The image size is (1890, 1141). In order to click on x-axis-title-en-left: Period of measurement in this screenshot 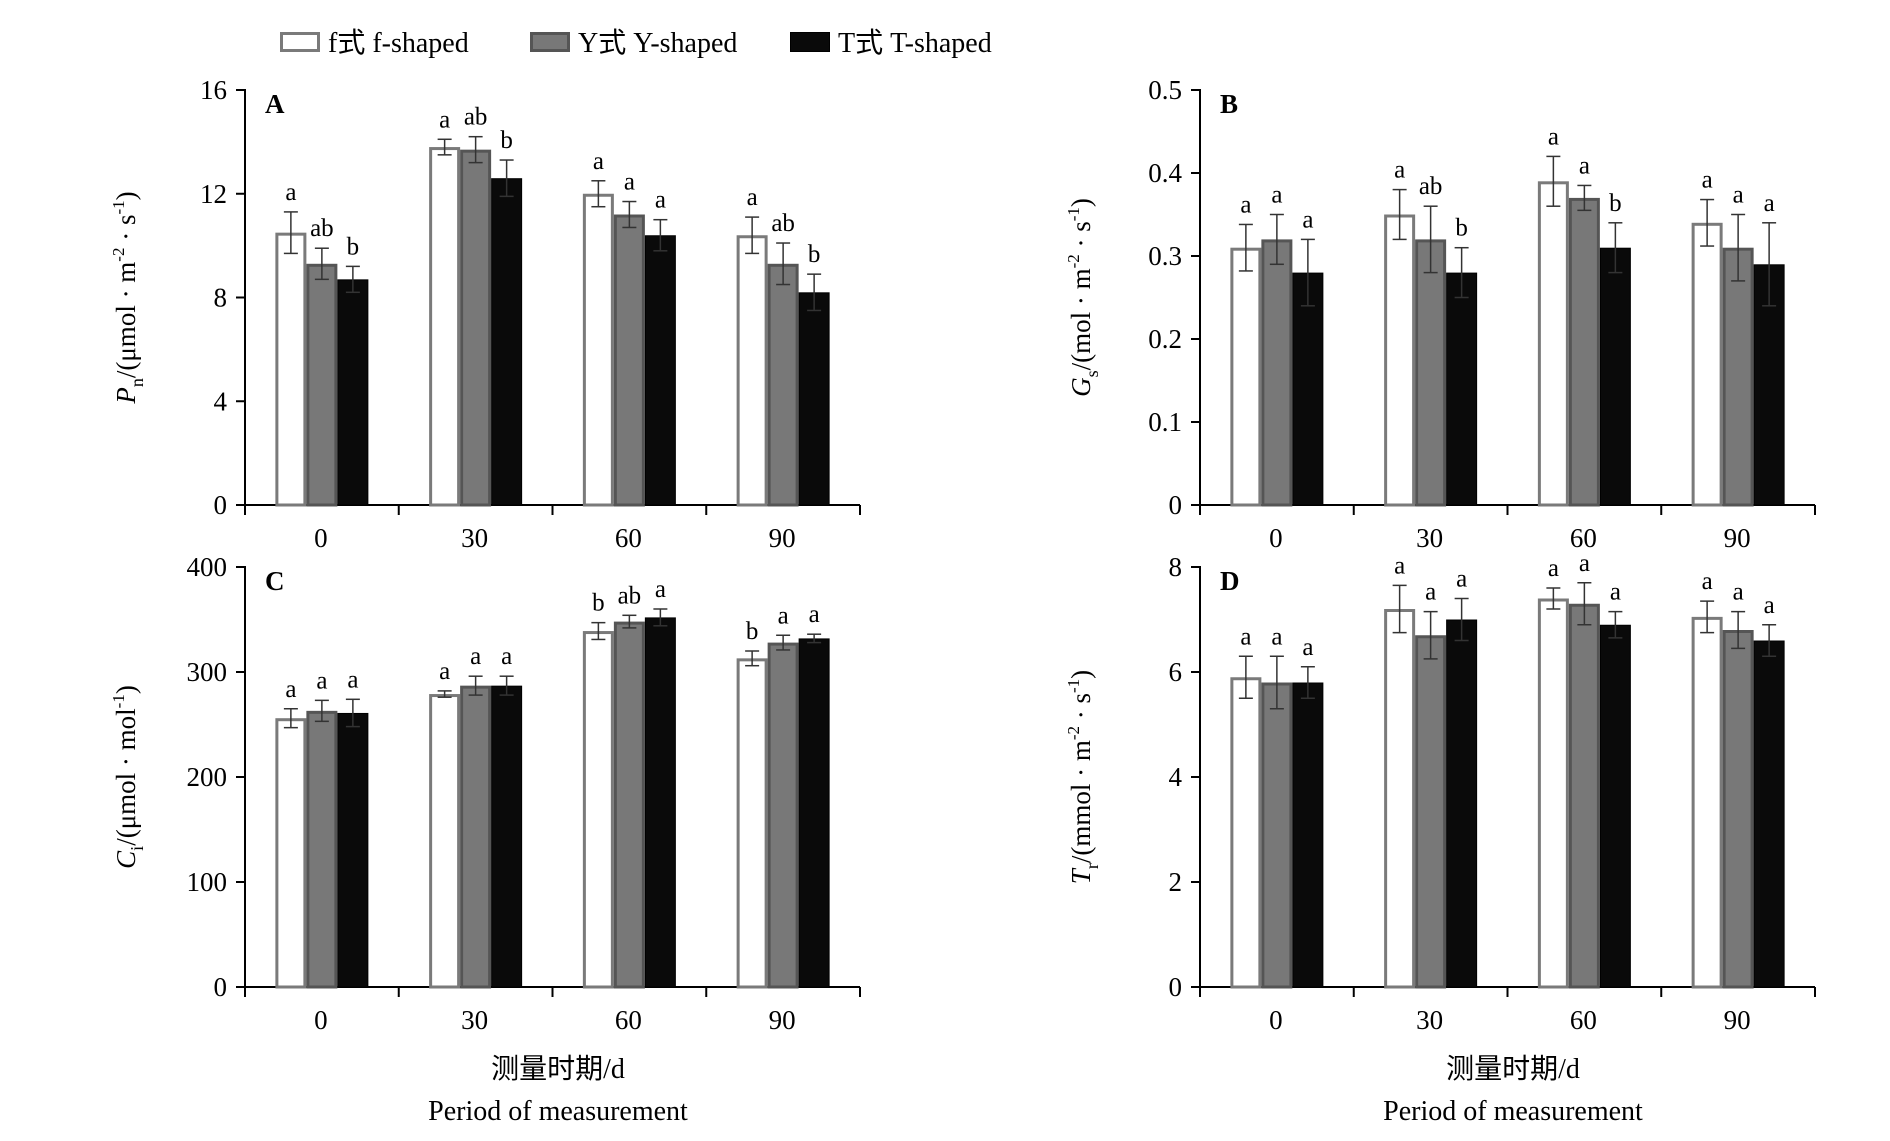, I will do `click(558, 1111)`.